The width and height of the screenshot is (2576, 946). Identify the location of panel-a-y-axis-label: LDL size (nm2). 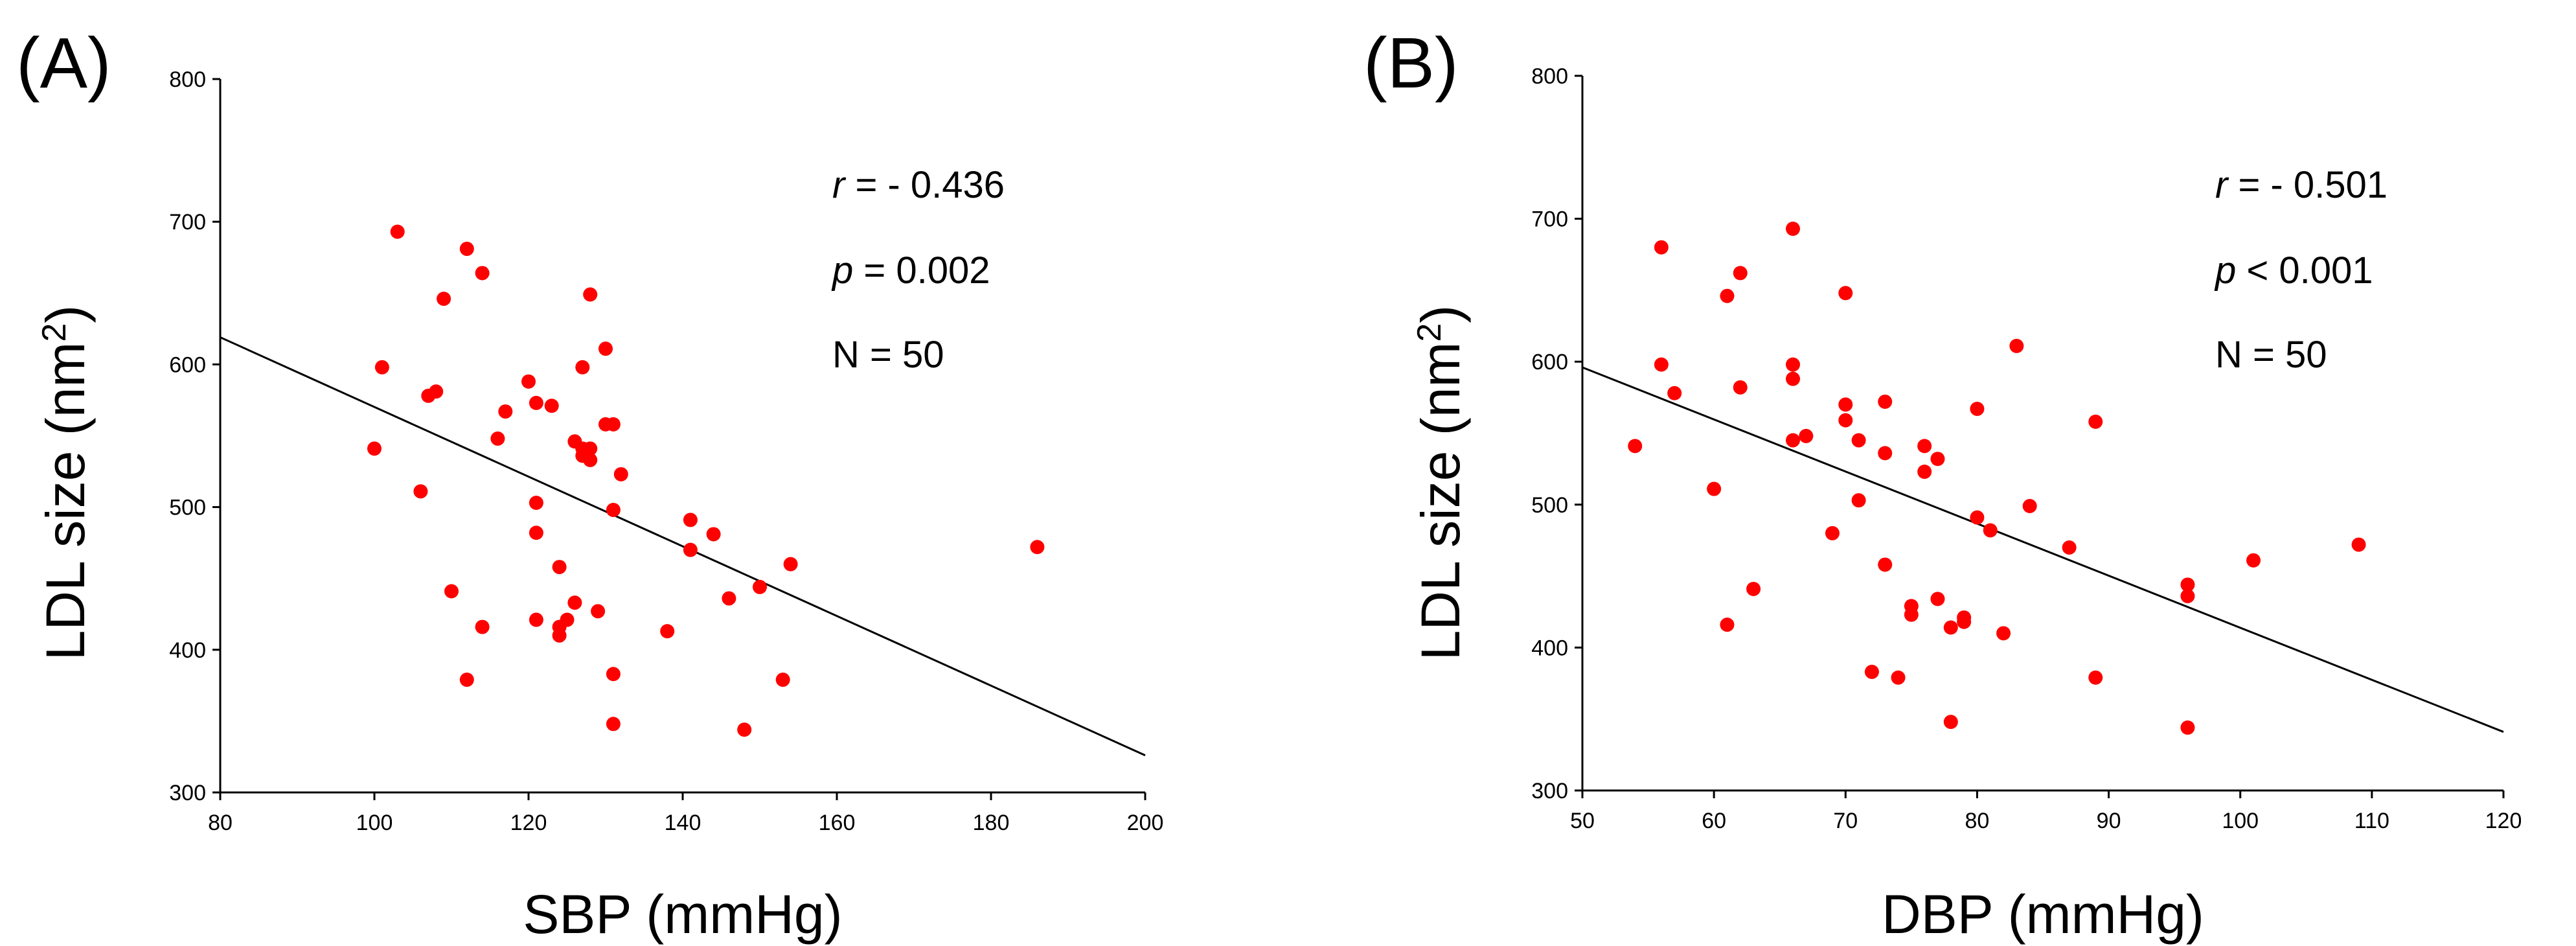
(65, 483).